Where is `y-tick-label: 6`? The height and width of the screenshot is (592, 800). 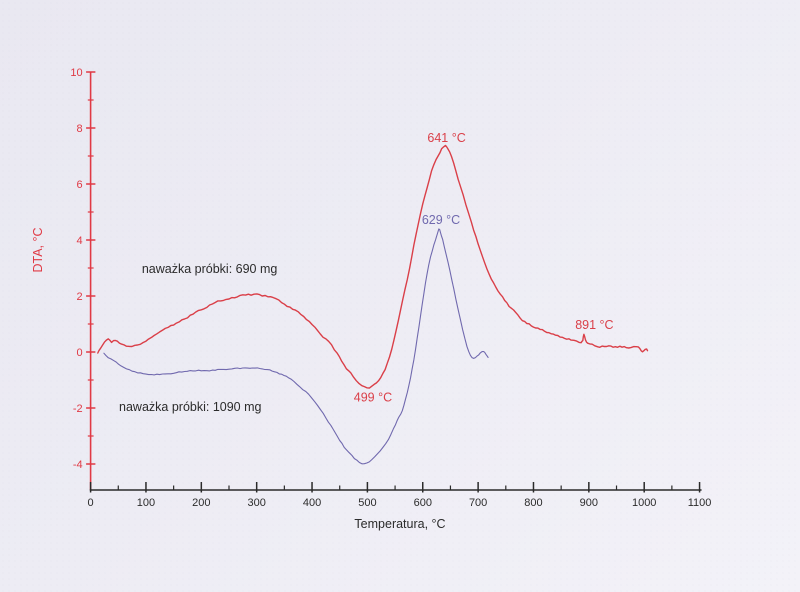
y-tick-label: 6 is located at coordinates (79, 185).